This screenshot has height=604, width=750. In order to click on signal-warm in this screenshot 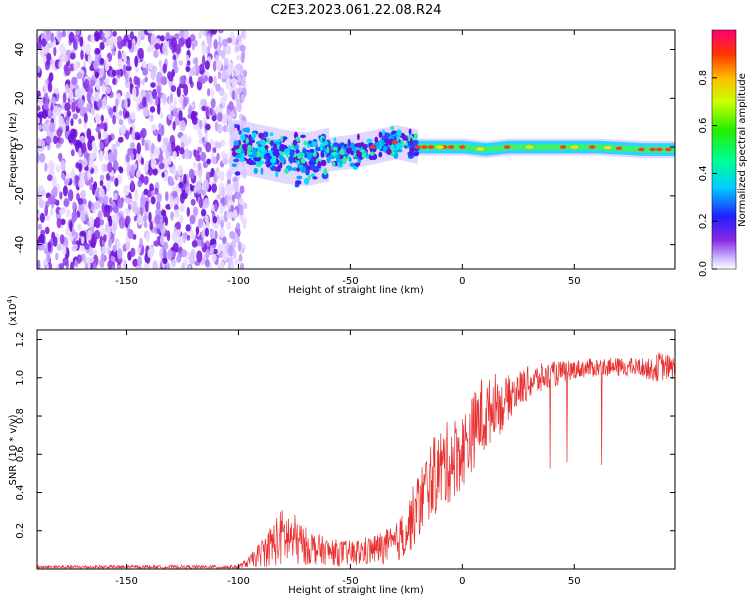, I will do `click(439, 147)`.